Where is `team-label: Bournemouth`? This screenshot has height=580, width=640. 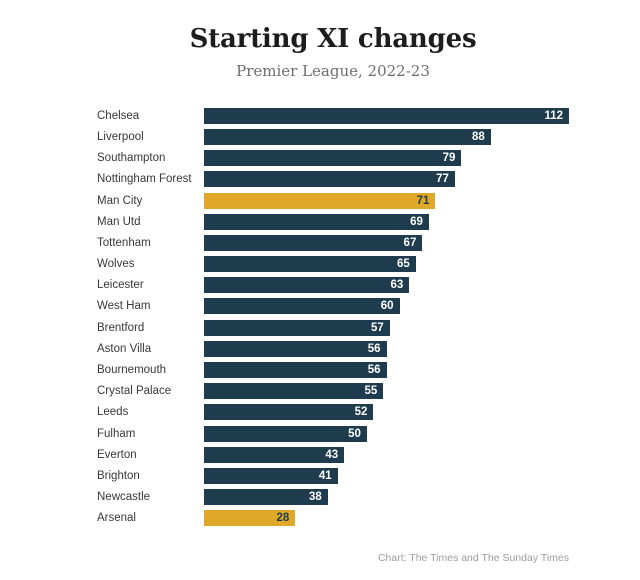
team-label: Bournemouth is located at coordinates (132, 370).